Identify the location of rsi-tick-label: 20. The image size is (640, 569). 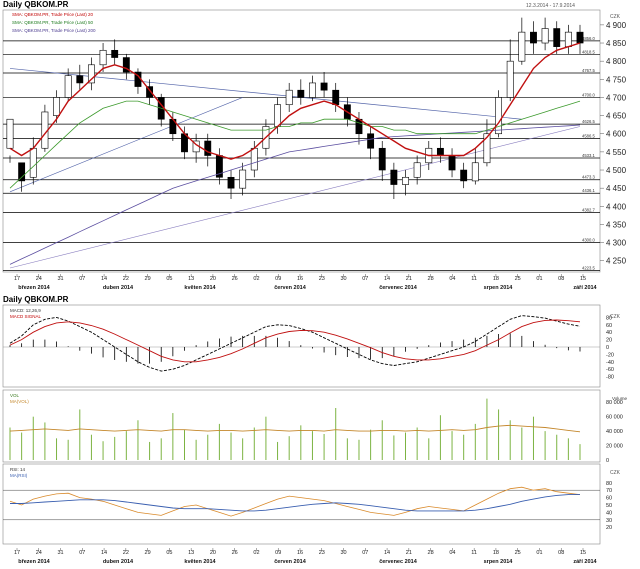
(609, 528).